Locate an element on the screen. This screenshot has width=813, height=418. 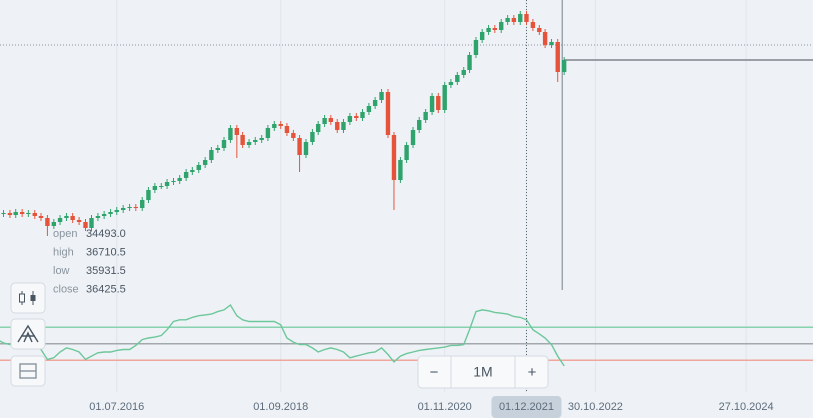
layout-button is located at coordinates (28, 371).